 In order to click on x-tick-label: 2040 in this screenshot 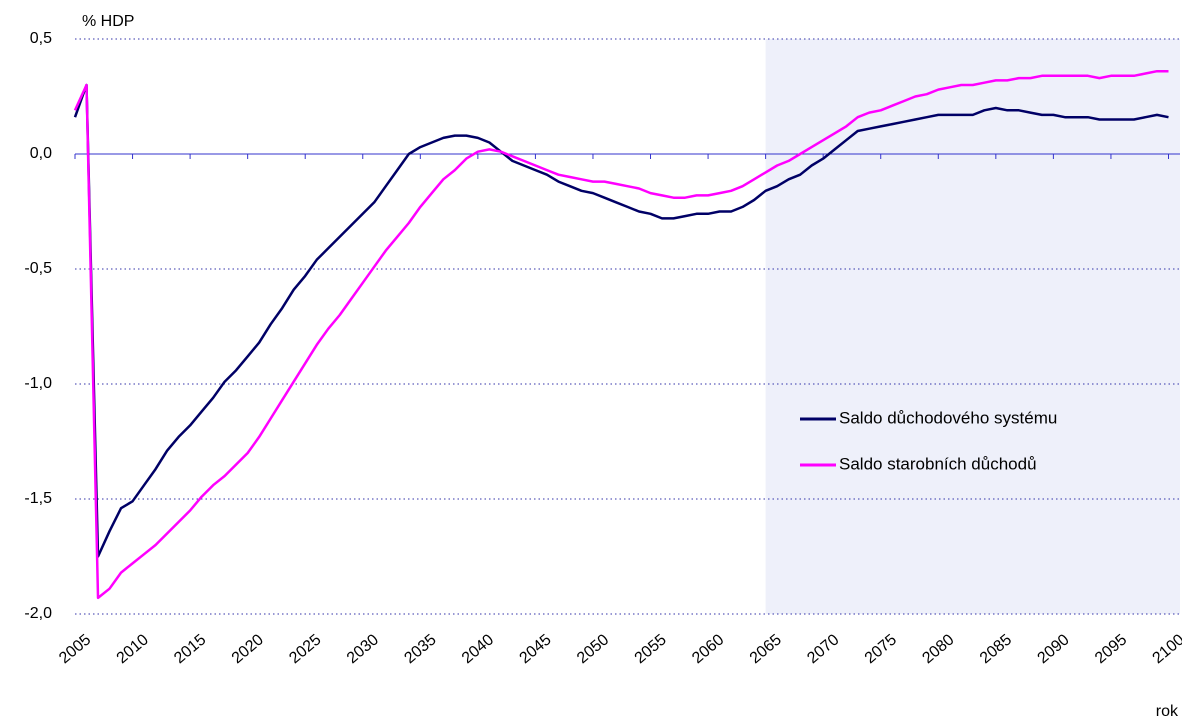, I will do `click(478, 649)`.